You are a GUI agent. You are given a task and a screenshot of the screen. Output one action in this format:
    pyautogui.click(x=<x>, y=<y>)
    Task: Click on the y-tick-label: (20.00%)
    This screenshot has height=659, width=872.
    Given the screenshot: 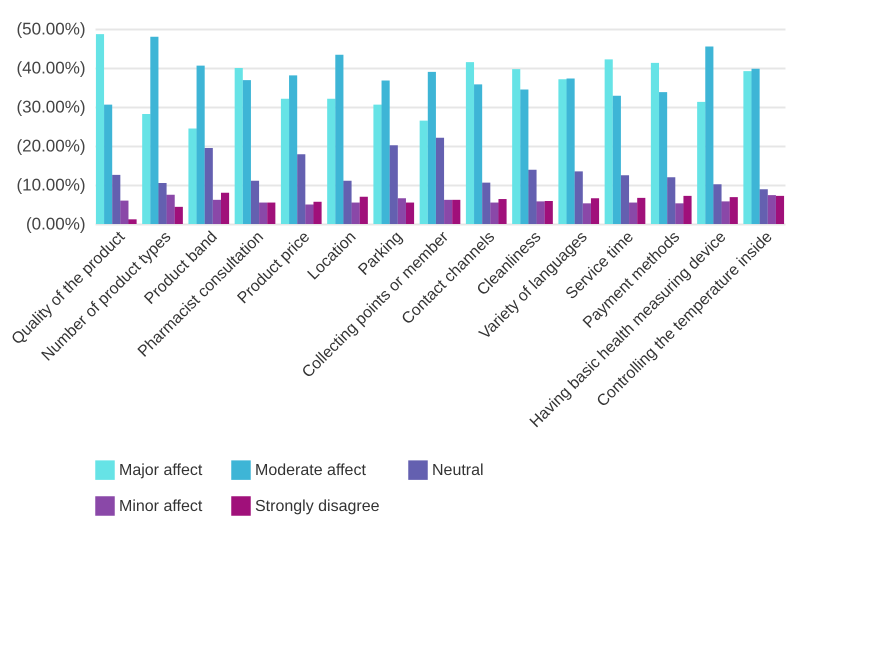 What is the action you would take?
    pyautogui.click(x=51, y=146)
    